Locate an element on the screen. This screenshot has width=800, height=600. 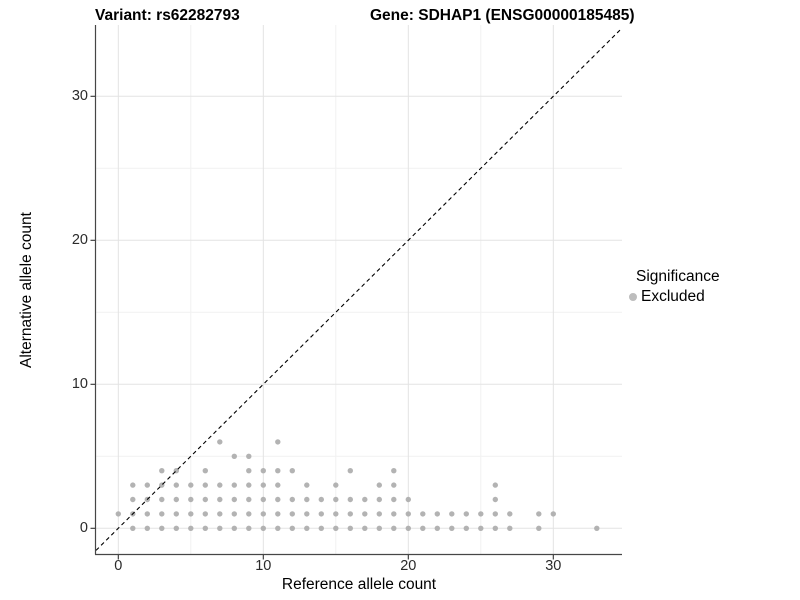
legend-item-excluded: Excluded is located at coordinates (673, 297).